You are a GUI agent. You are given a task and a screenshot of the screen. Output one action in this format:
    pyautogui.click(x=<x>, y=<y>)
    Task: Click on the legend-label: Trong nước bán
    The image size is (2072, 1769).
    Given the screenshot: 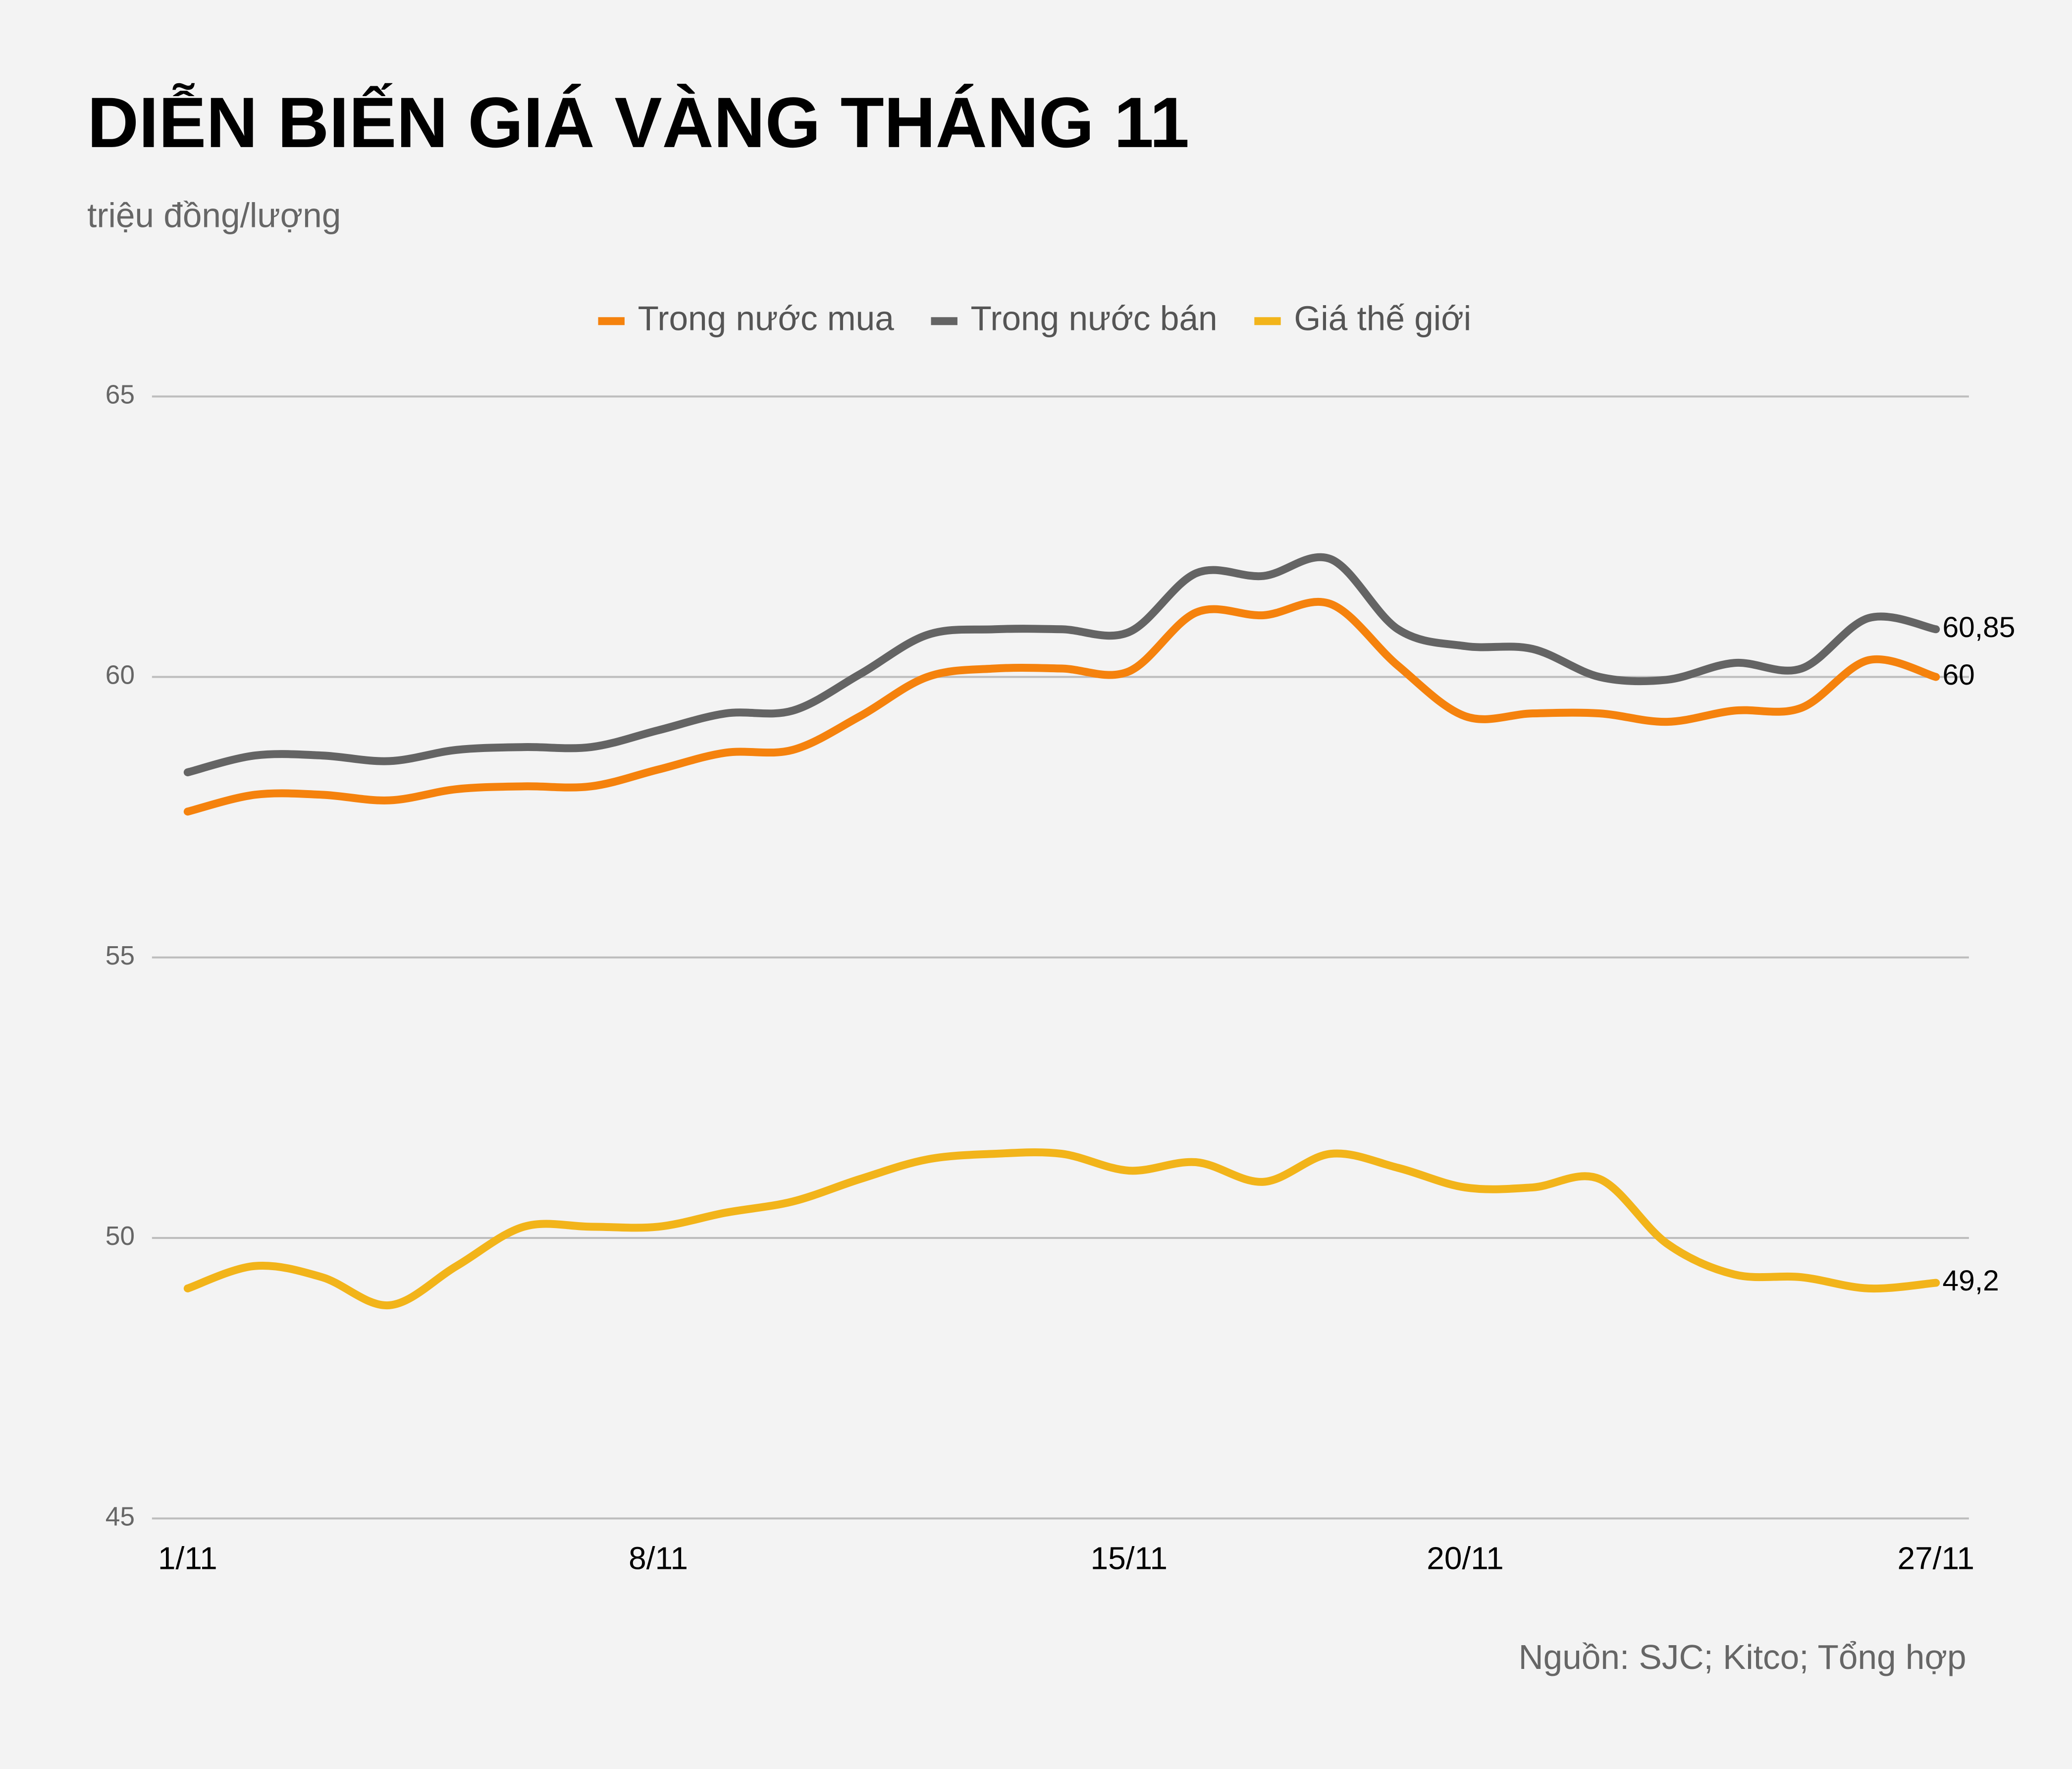 What is the action you would take?
    pyautogui.click(x=1094, y=318)
    